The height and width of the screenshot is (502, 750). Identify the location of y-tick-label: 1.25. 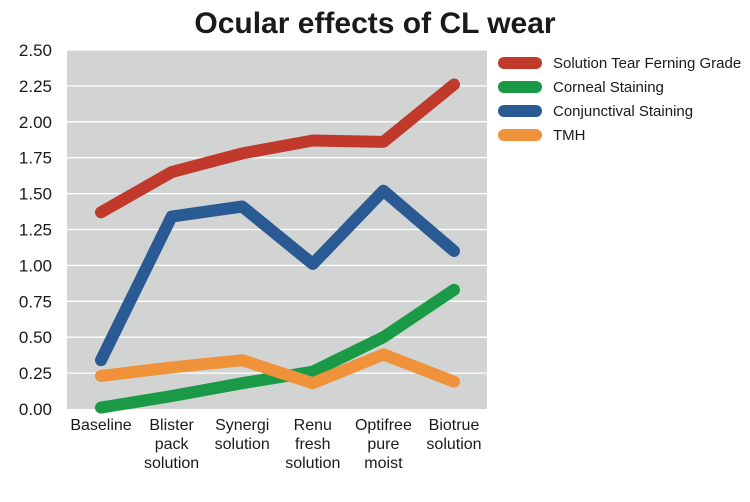
(35, 230).